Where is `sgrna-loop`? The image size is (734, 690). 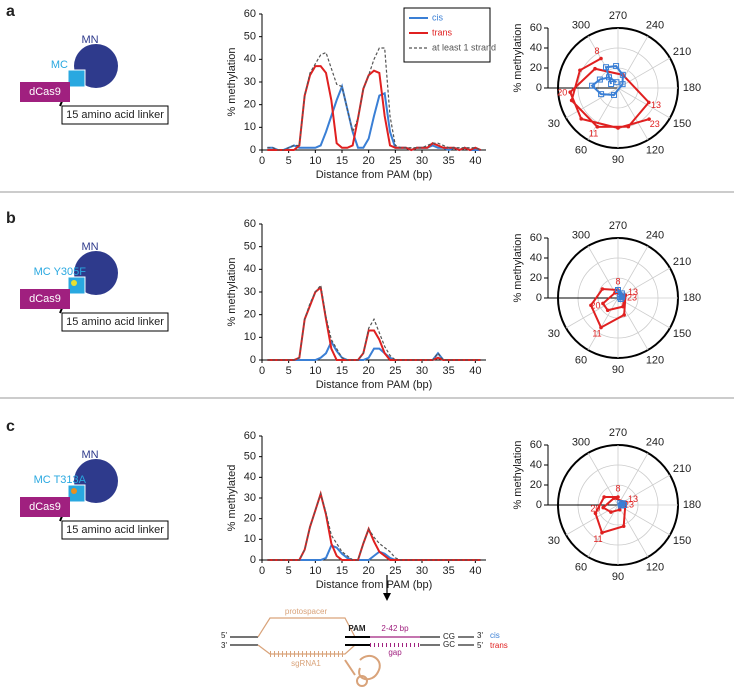 sgrna-loop is located at coordinates (362, 681).